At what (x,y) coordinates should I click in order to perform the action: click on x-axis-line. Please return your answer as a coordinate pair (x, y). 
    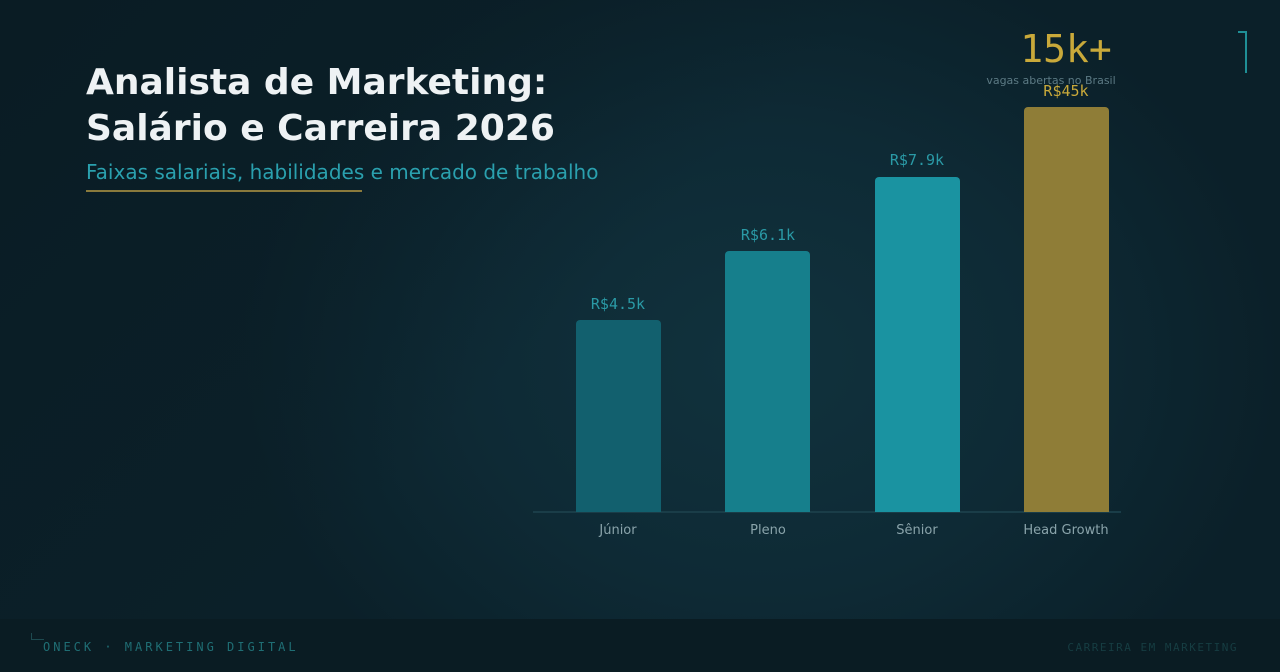
    Looking at the image, I should click on (827, 512).